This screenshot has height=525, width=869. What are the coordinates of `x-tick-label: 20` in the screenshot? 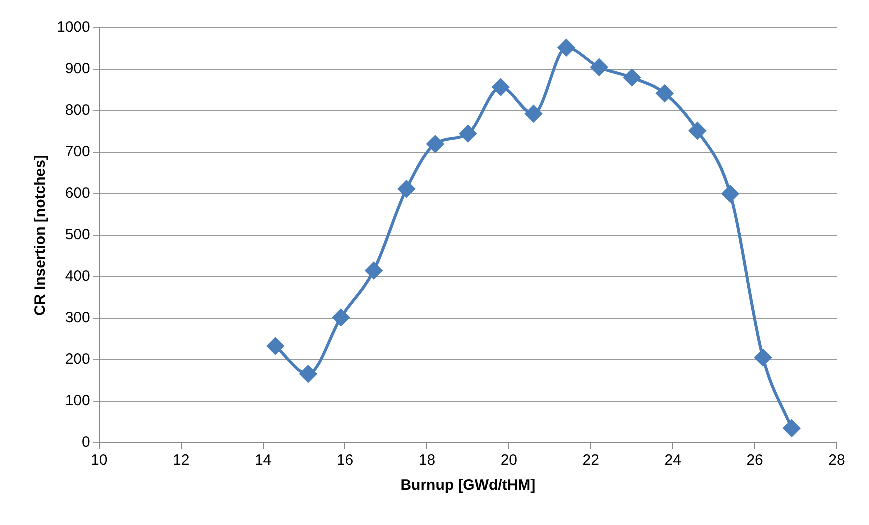 It's located at (509, 461).